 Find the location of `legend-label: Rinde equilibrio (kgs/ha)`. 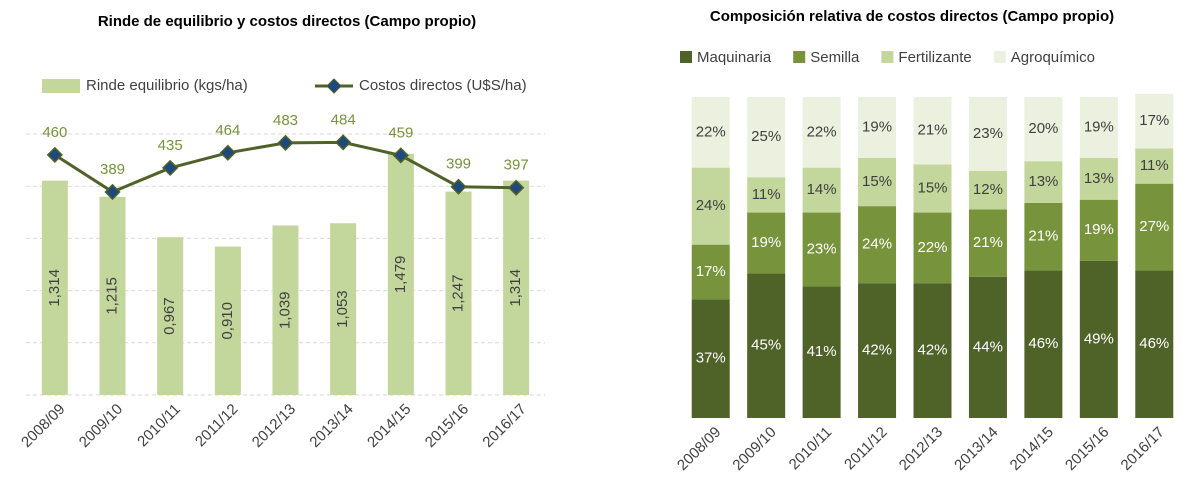

legend-label: Rinde equilibrio (kgs/ha) is located at coordinates (167, 85).